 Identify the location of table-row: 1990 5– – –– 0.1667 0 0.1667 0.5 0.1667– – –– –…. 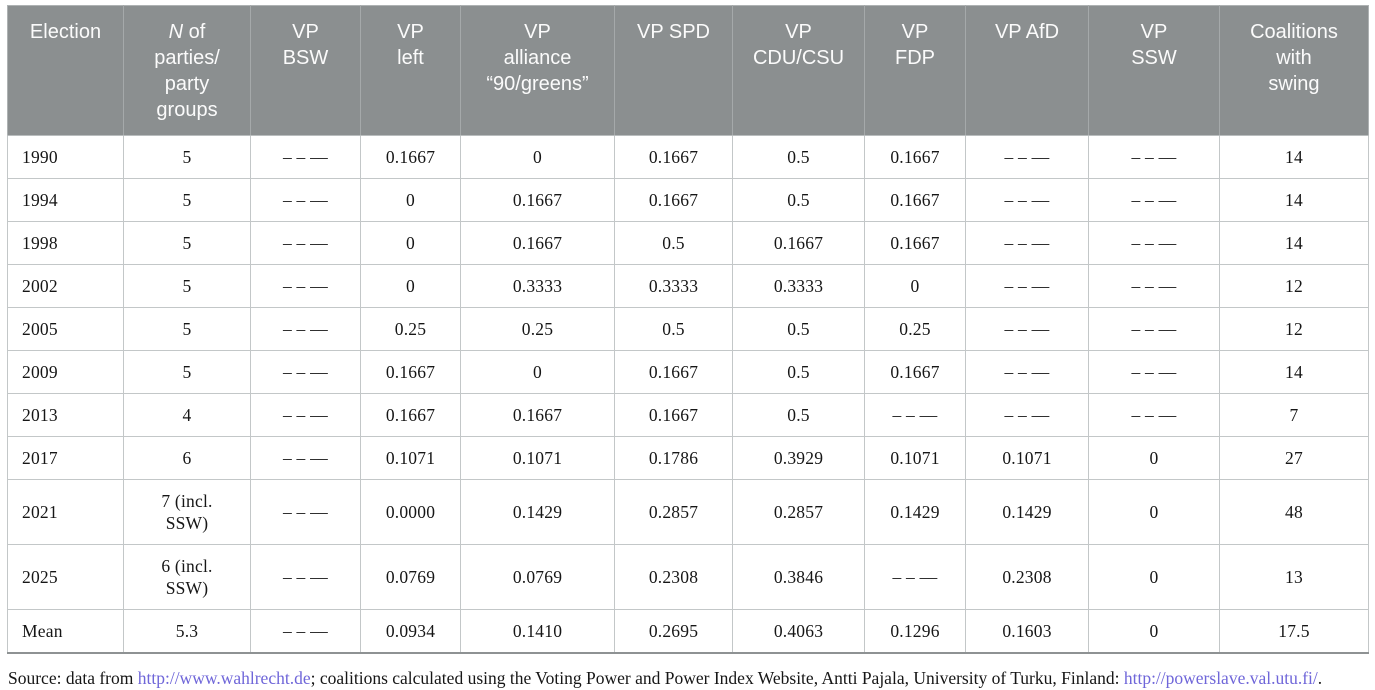
(688, 157).